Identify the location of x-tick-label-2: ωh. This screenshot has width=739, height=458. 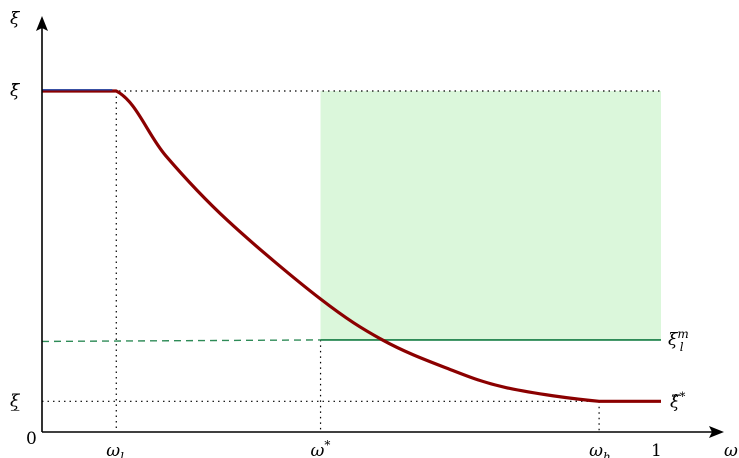
(600, 449).